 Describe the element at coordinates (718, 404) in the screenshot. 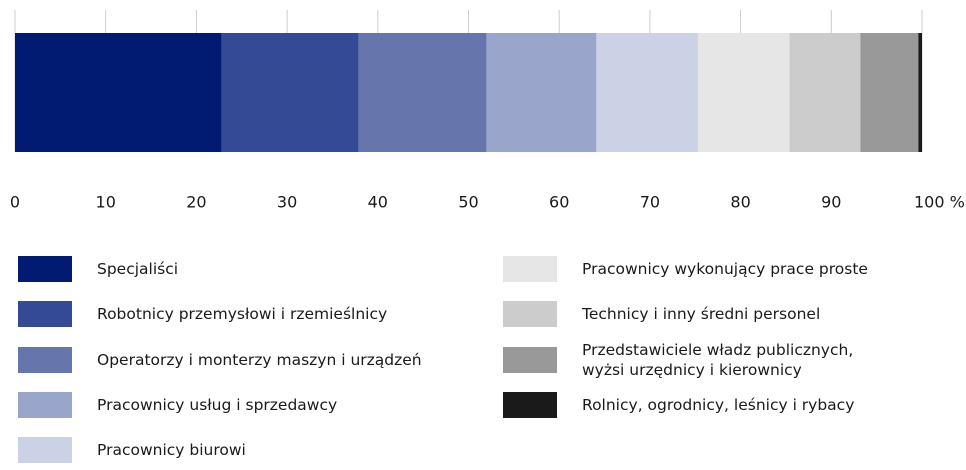

I see `legend-label: Rolnicy, ogrodnicy, leśnicy i rybacy` at that location.